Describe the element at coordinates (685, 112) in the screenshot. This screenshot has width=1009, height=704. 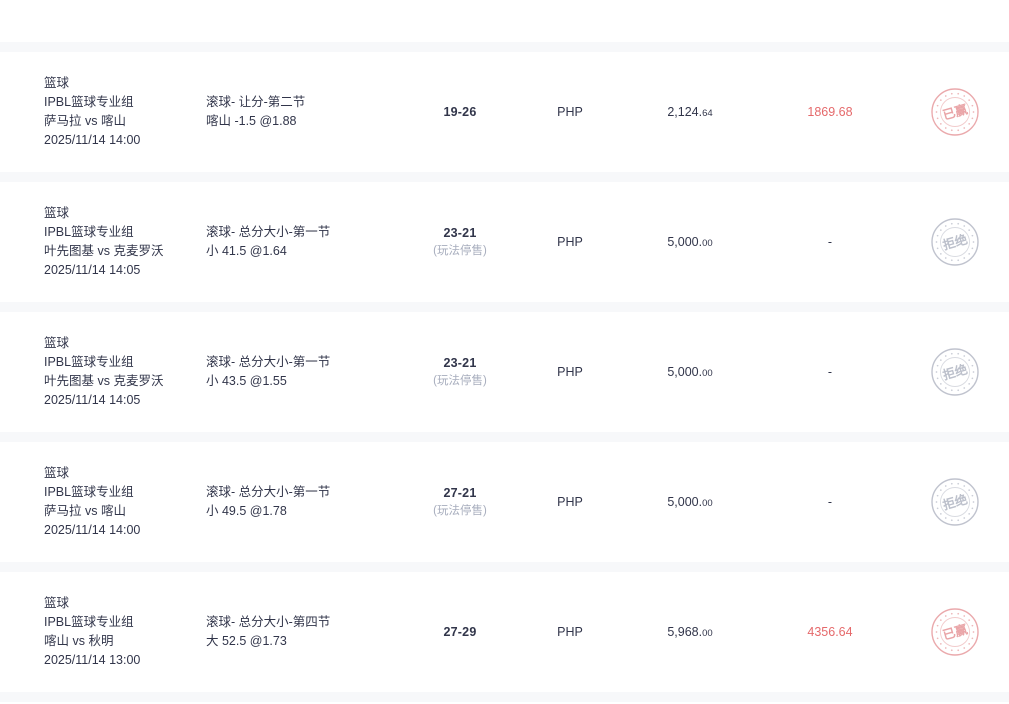
I see `stake-integer: 2,124.` at that location.